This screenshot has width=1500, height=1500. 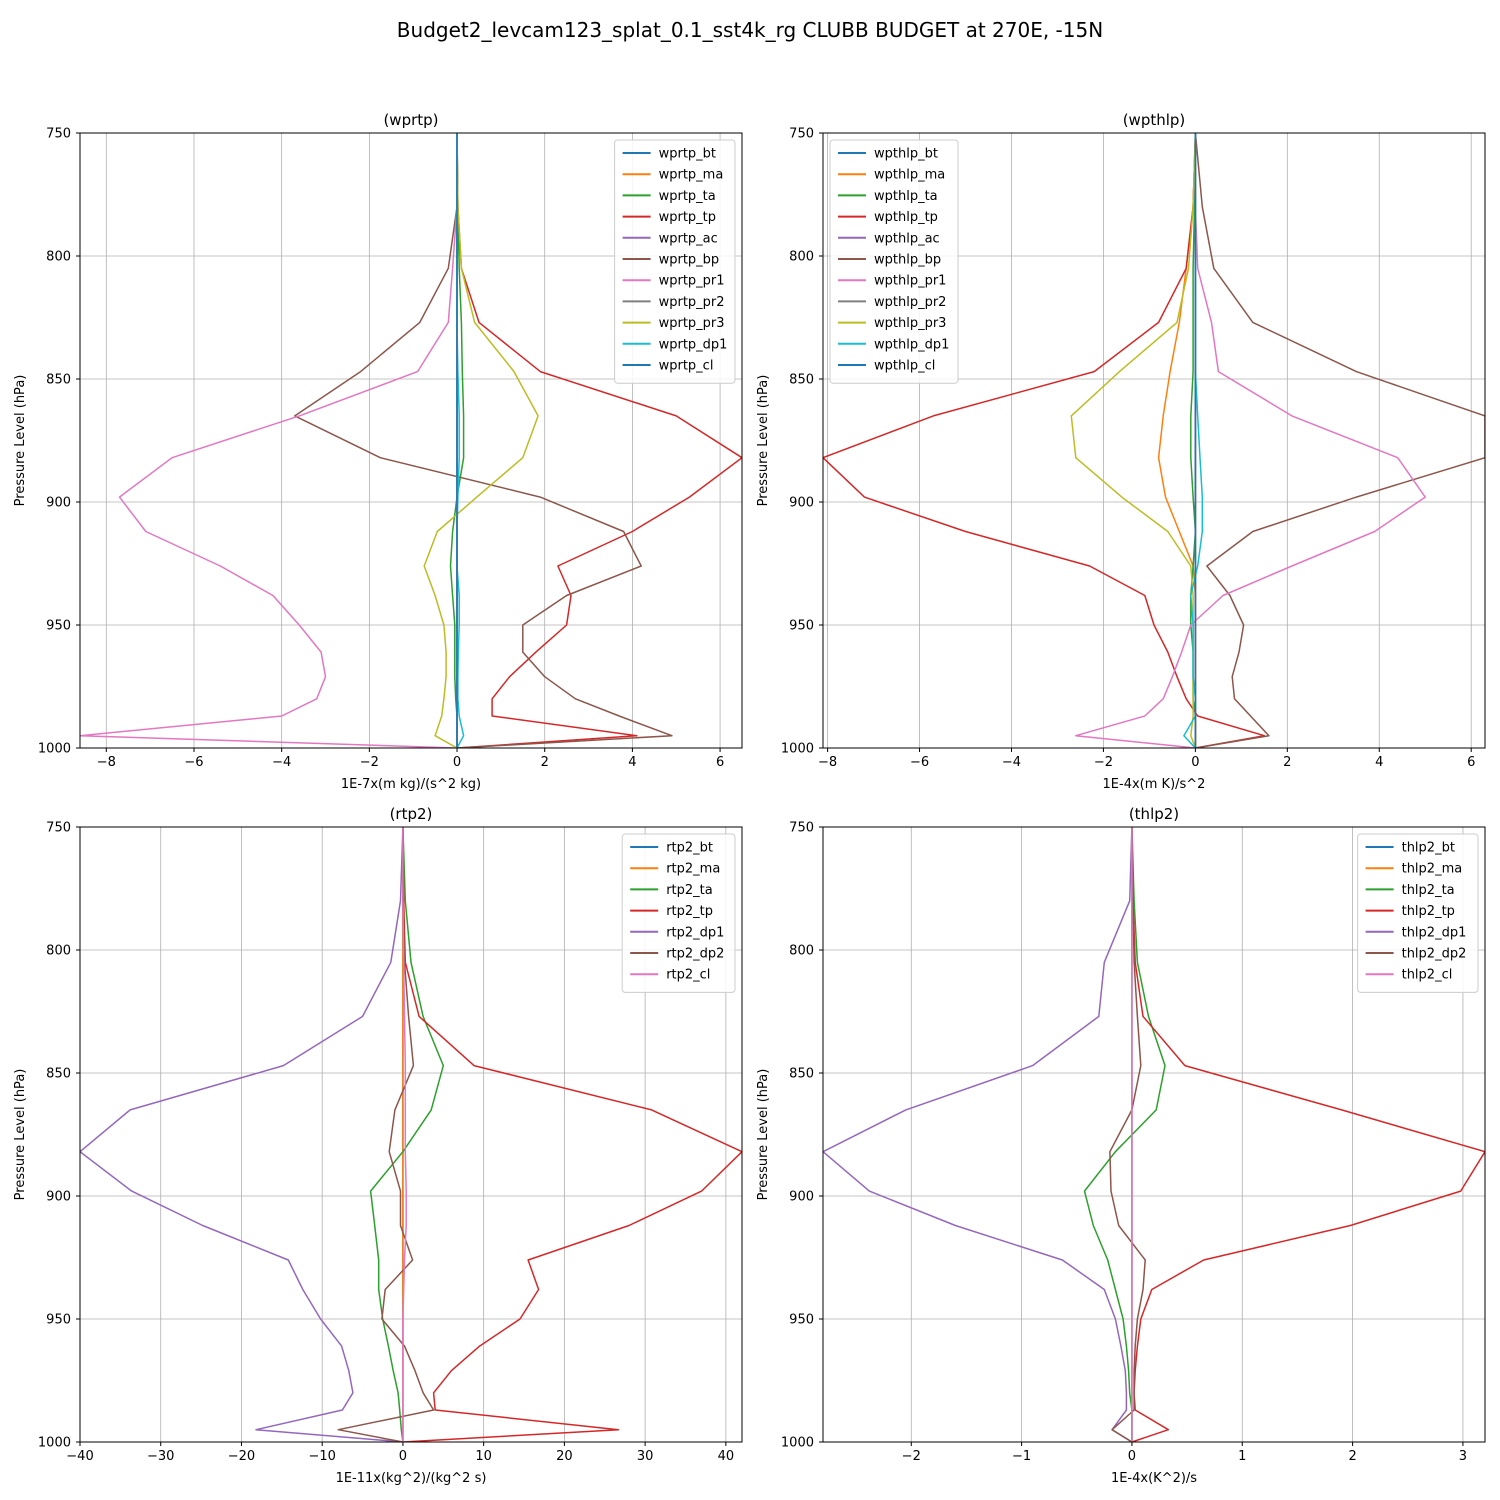 What do you see at coordinates (599, 440) in the screenshot?
I see `series-line-wprtp_tp` at bounding box center [599, 440].